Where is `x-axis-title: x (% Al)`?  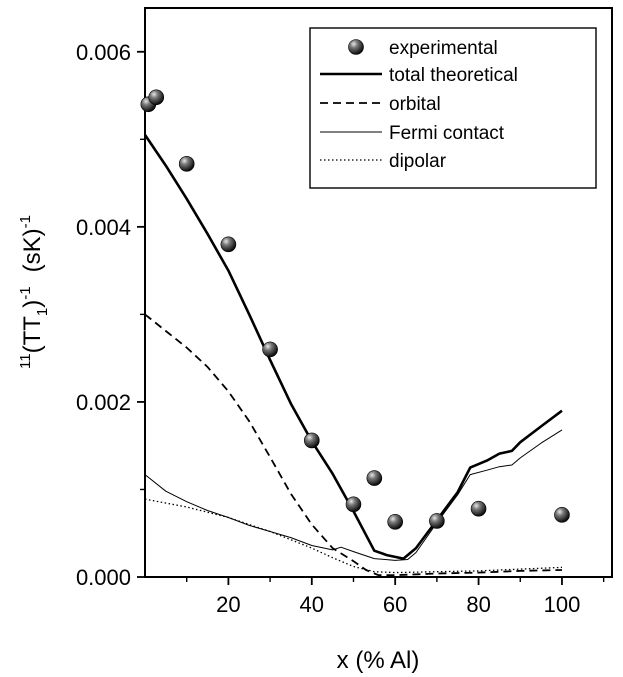
x-axis-title: x (% Al) is located at coordinates (378, 660).